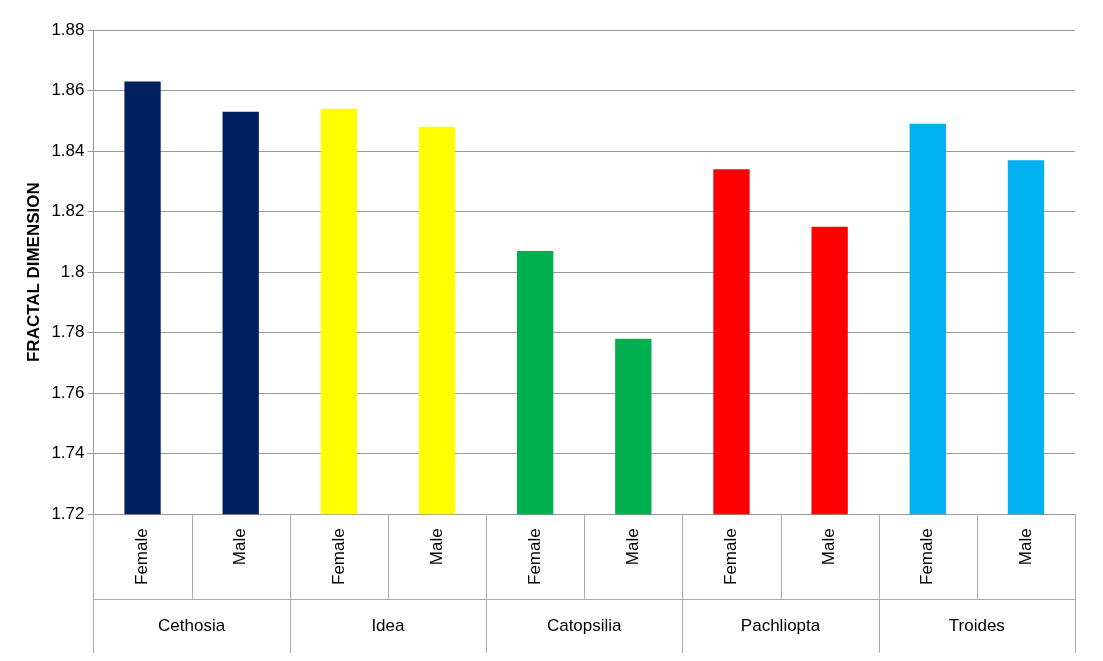  Describe the element at coordinates (68, 332) in the screenshot. I see `y-tick-label: 1.78` at that location.